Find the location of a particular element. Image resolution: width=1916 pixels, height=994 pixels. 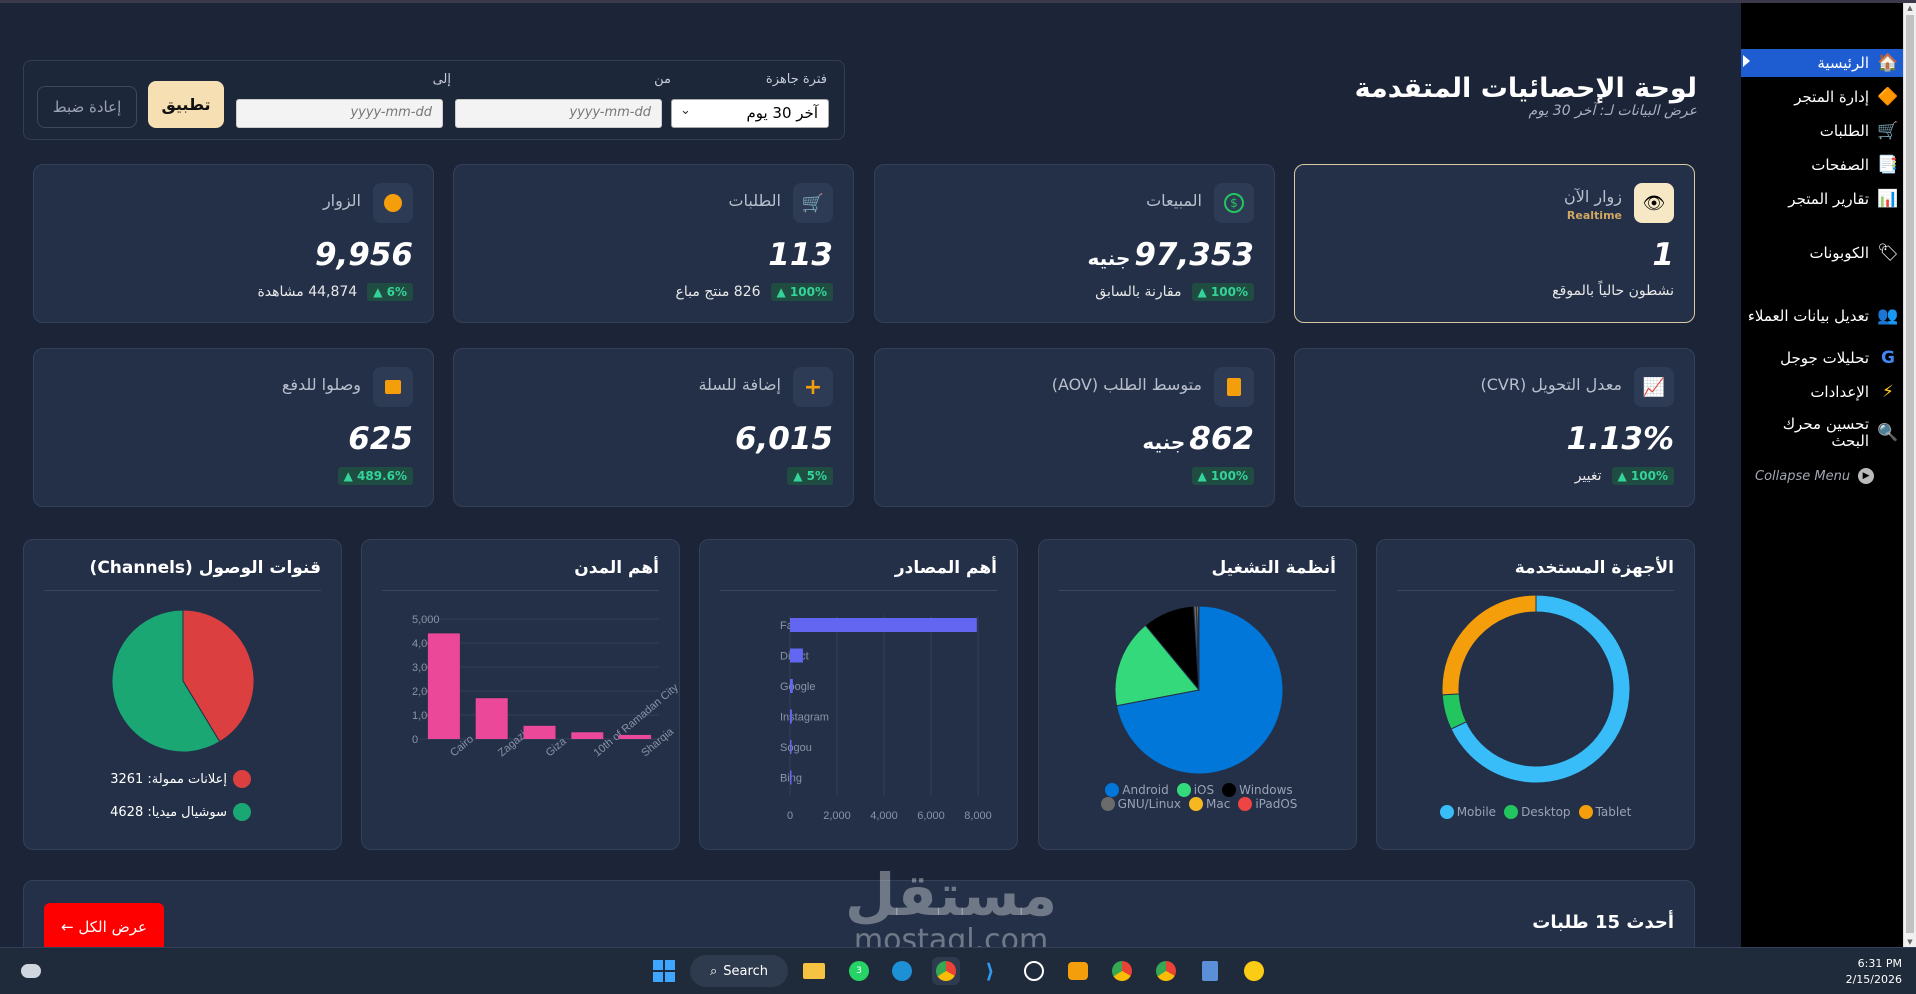

window-top-border is located at coordinates (958, 1).